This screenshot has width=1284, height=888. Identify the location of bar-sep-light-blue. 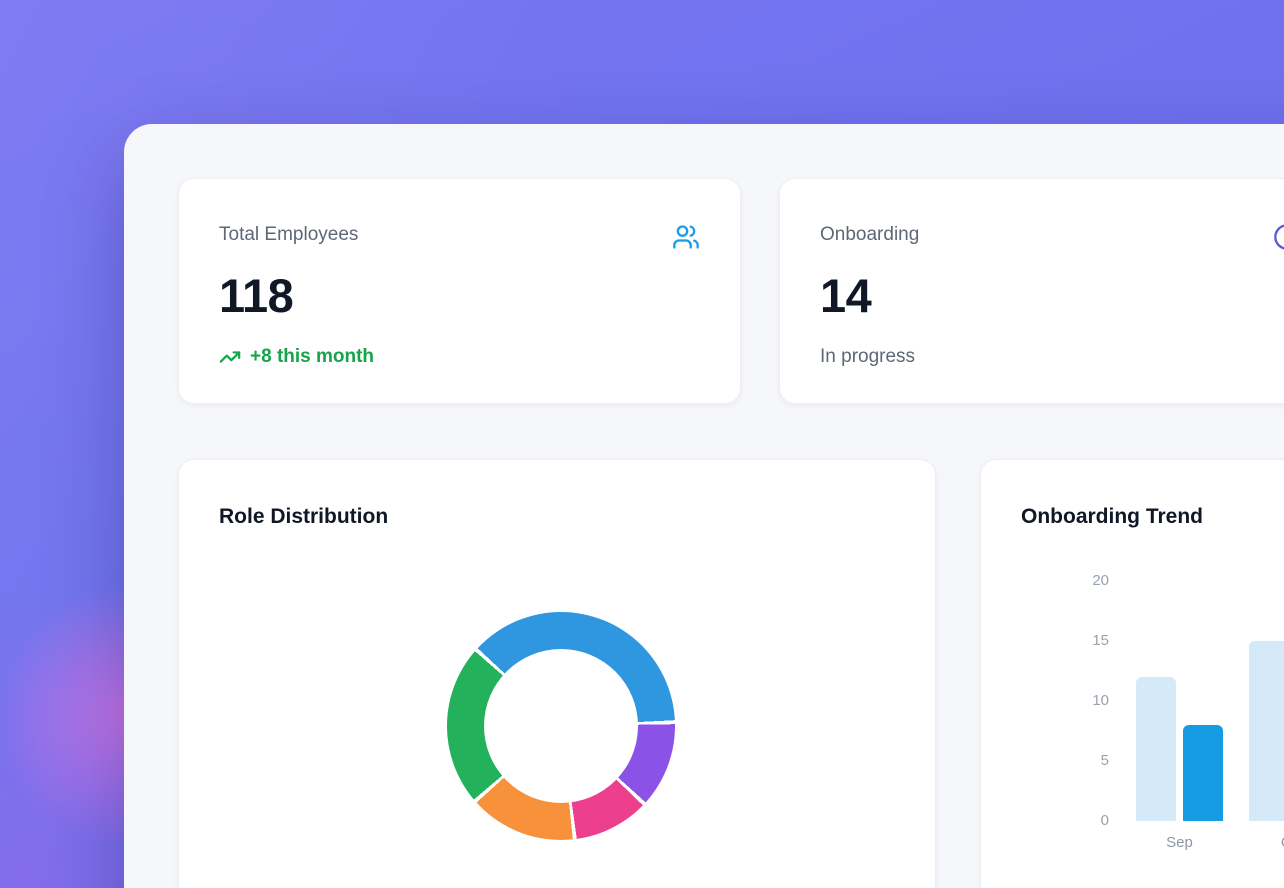
(1156, 749).